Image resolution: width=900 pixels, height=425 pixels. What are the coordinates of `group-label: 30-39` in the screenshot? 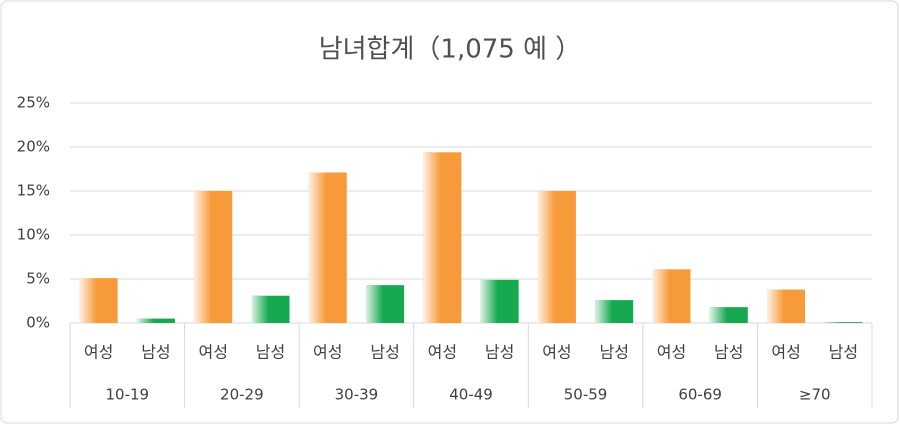 It's located at (357, 395).